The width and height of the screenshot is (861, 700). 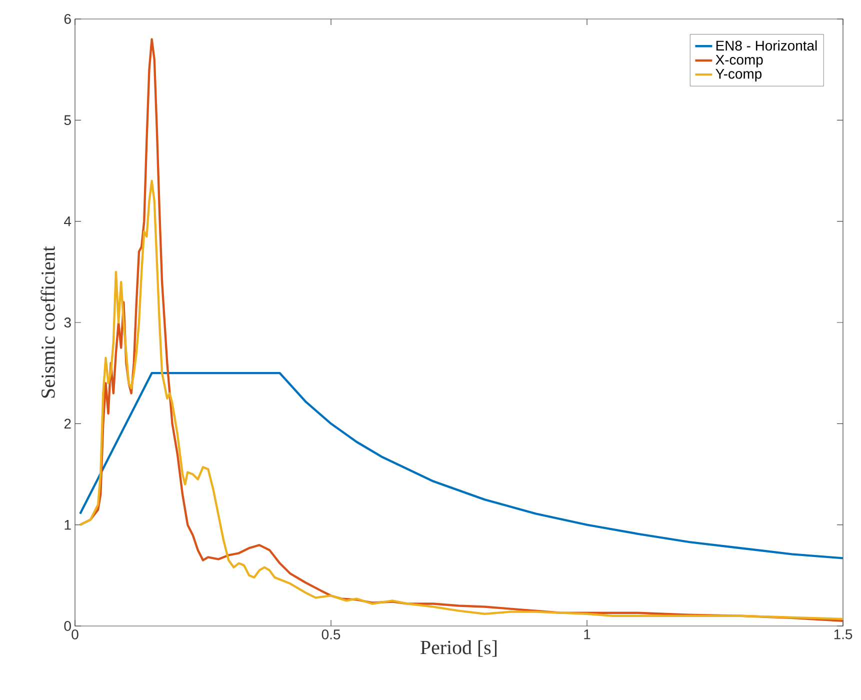 What do you see at coordinates (67, 423) in the screenshot?
I see `y-tick-label: 2` at bounding box center [67, 423].